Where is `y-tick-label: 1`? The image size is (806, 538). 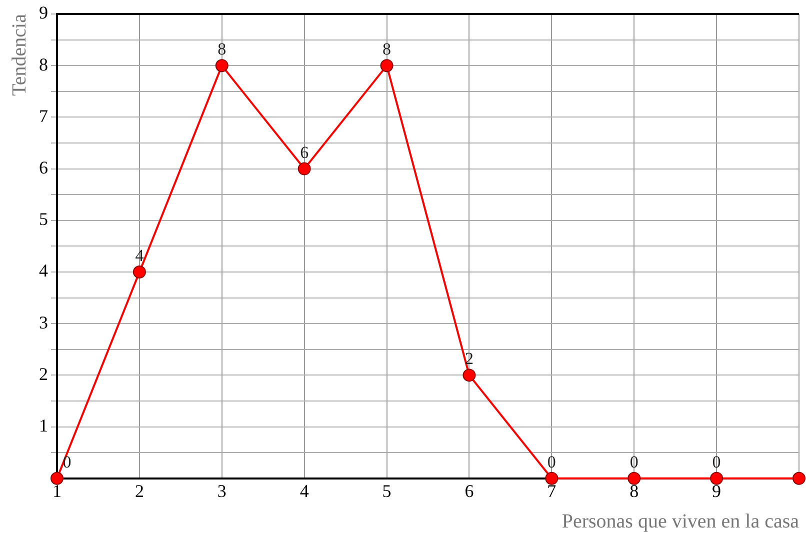
y-tick-label: 1 is located at coordinates (43, 426).